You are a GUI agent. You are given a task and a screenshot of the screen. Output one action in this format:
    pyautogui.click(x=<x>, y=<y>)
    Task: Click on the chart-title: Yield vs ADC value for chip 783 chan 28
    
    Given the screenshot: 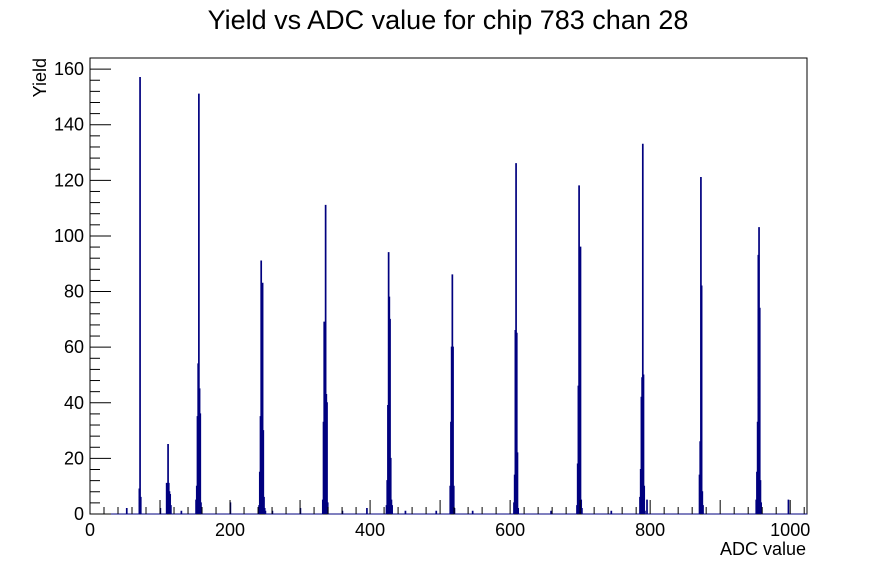 What is the action you would take?
    pyautogui.click(x=448, y=20)
    